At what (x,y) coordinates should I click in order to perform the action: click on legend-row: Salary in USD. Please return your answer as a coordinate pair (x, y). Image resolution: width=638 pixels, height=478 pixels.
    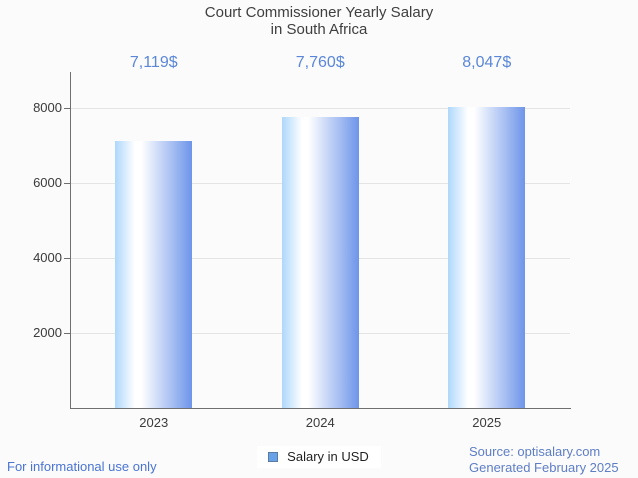
    Looking at the image, I should click on (319, 457).